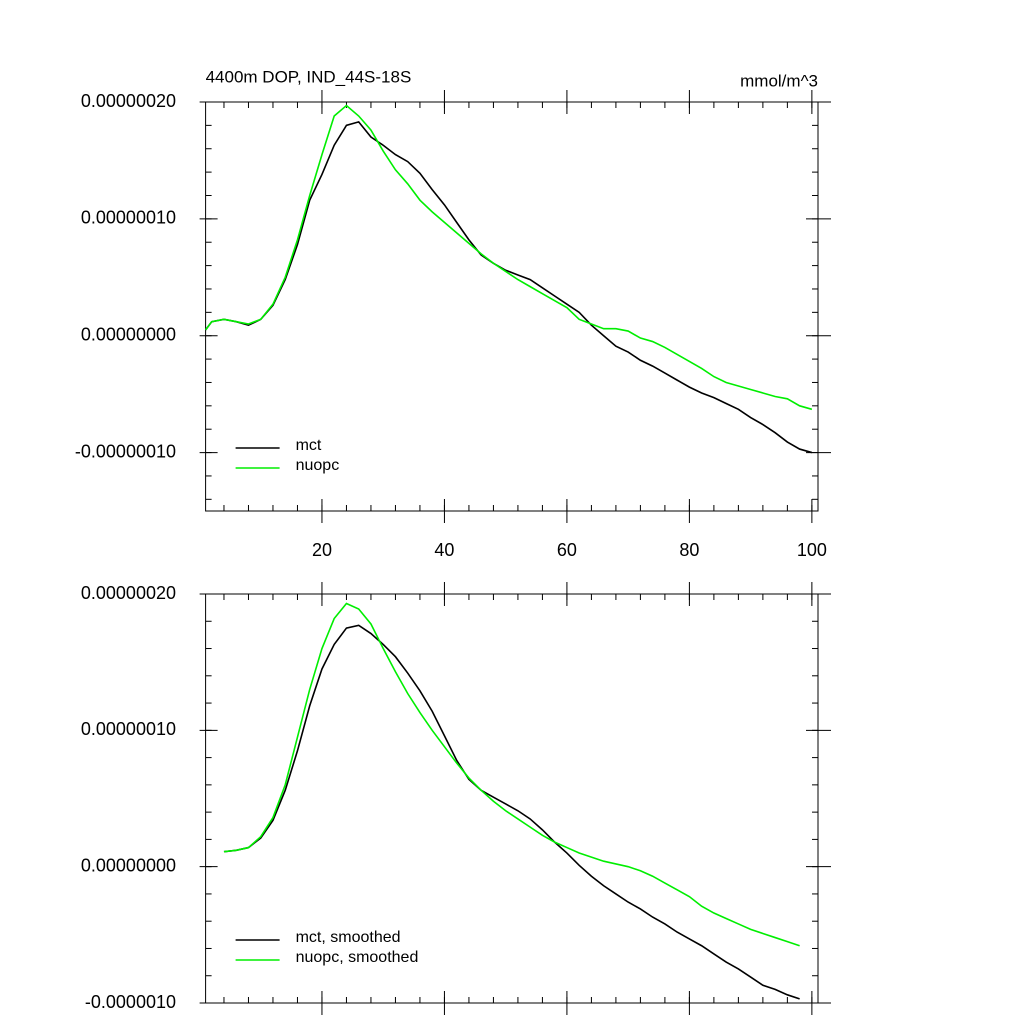 This screenshot has height=1024, width=1024. I want to click on x-tick-label: 100, so click(812, 550).